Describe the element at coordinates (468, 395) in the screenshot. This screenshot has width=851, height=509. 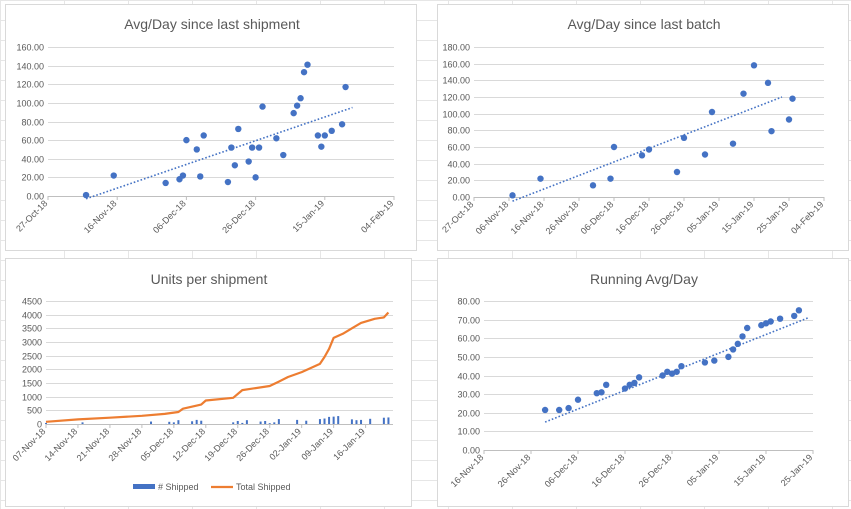
I see `y-tick-label: 30.00` at that location.